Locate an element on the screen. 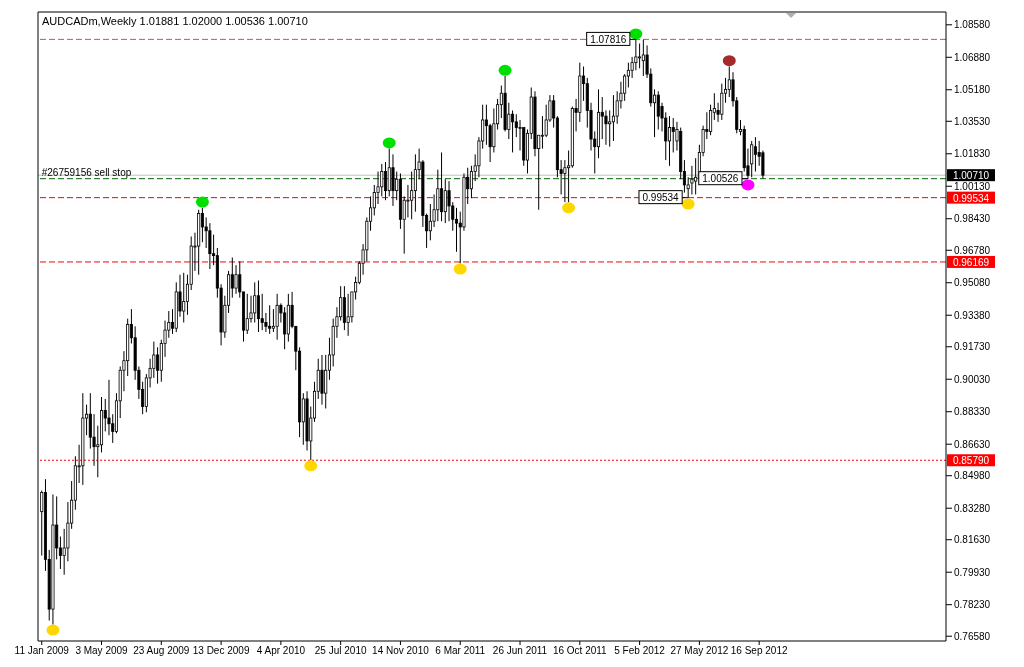 This screenshot has height=667, width=1024. y-tick-label: 1.03530 is located at coordinates (972, 121).